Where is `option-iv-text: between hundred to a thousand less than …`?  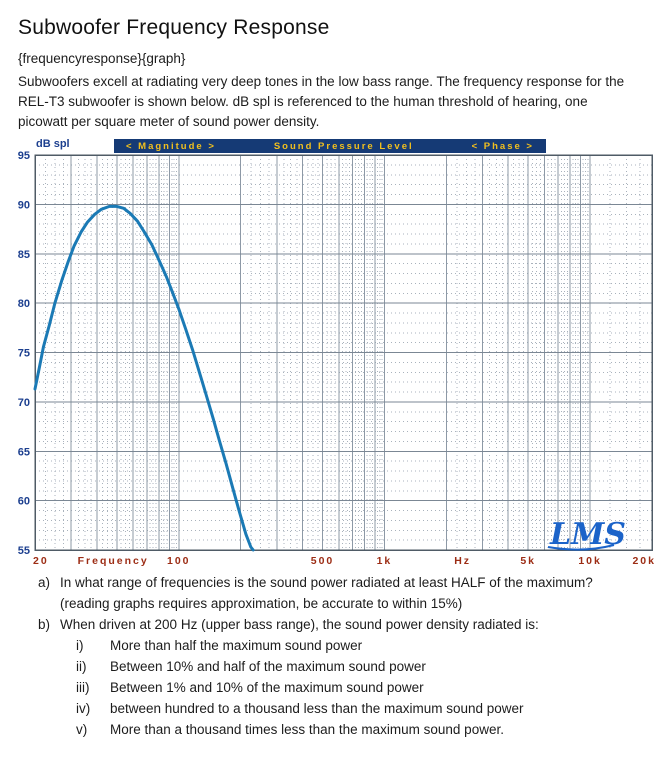 option-iv-text: between hundred to a thousand less than … is located at coordinates (317, 708).